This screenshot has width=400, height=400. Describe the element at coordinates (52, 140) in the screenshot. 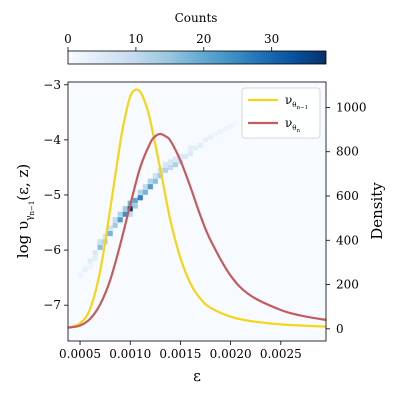

I see `y-left-tick-label: −4` at that location.